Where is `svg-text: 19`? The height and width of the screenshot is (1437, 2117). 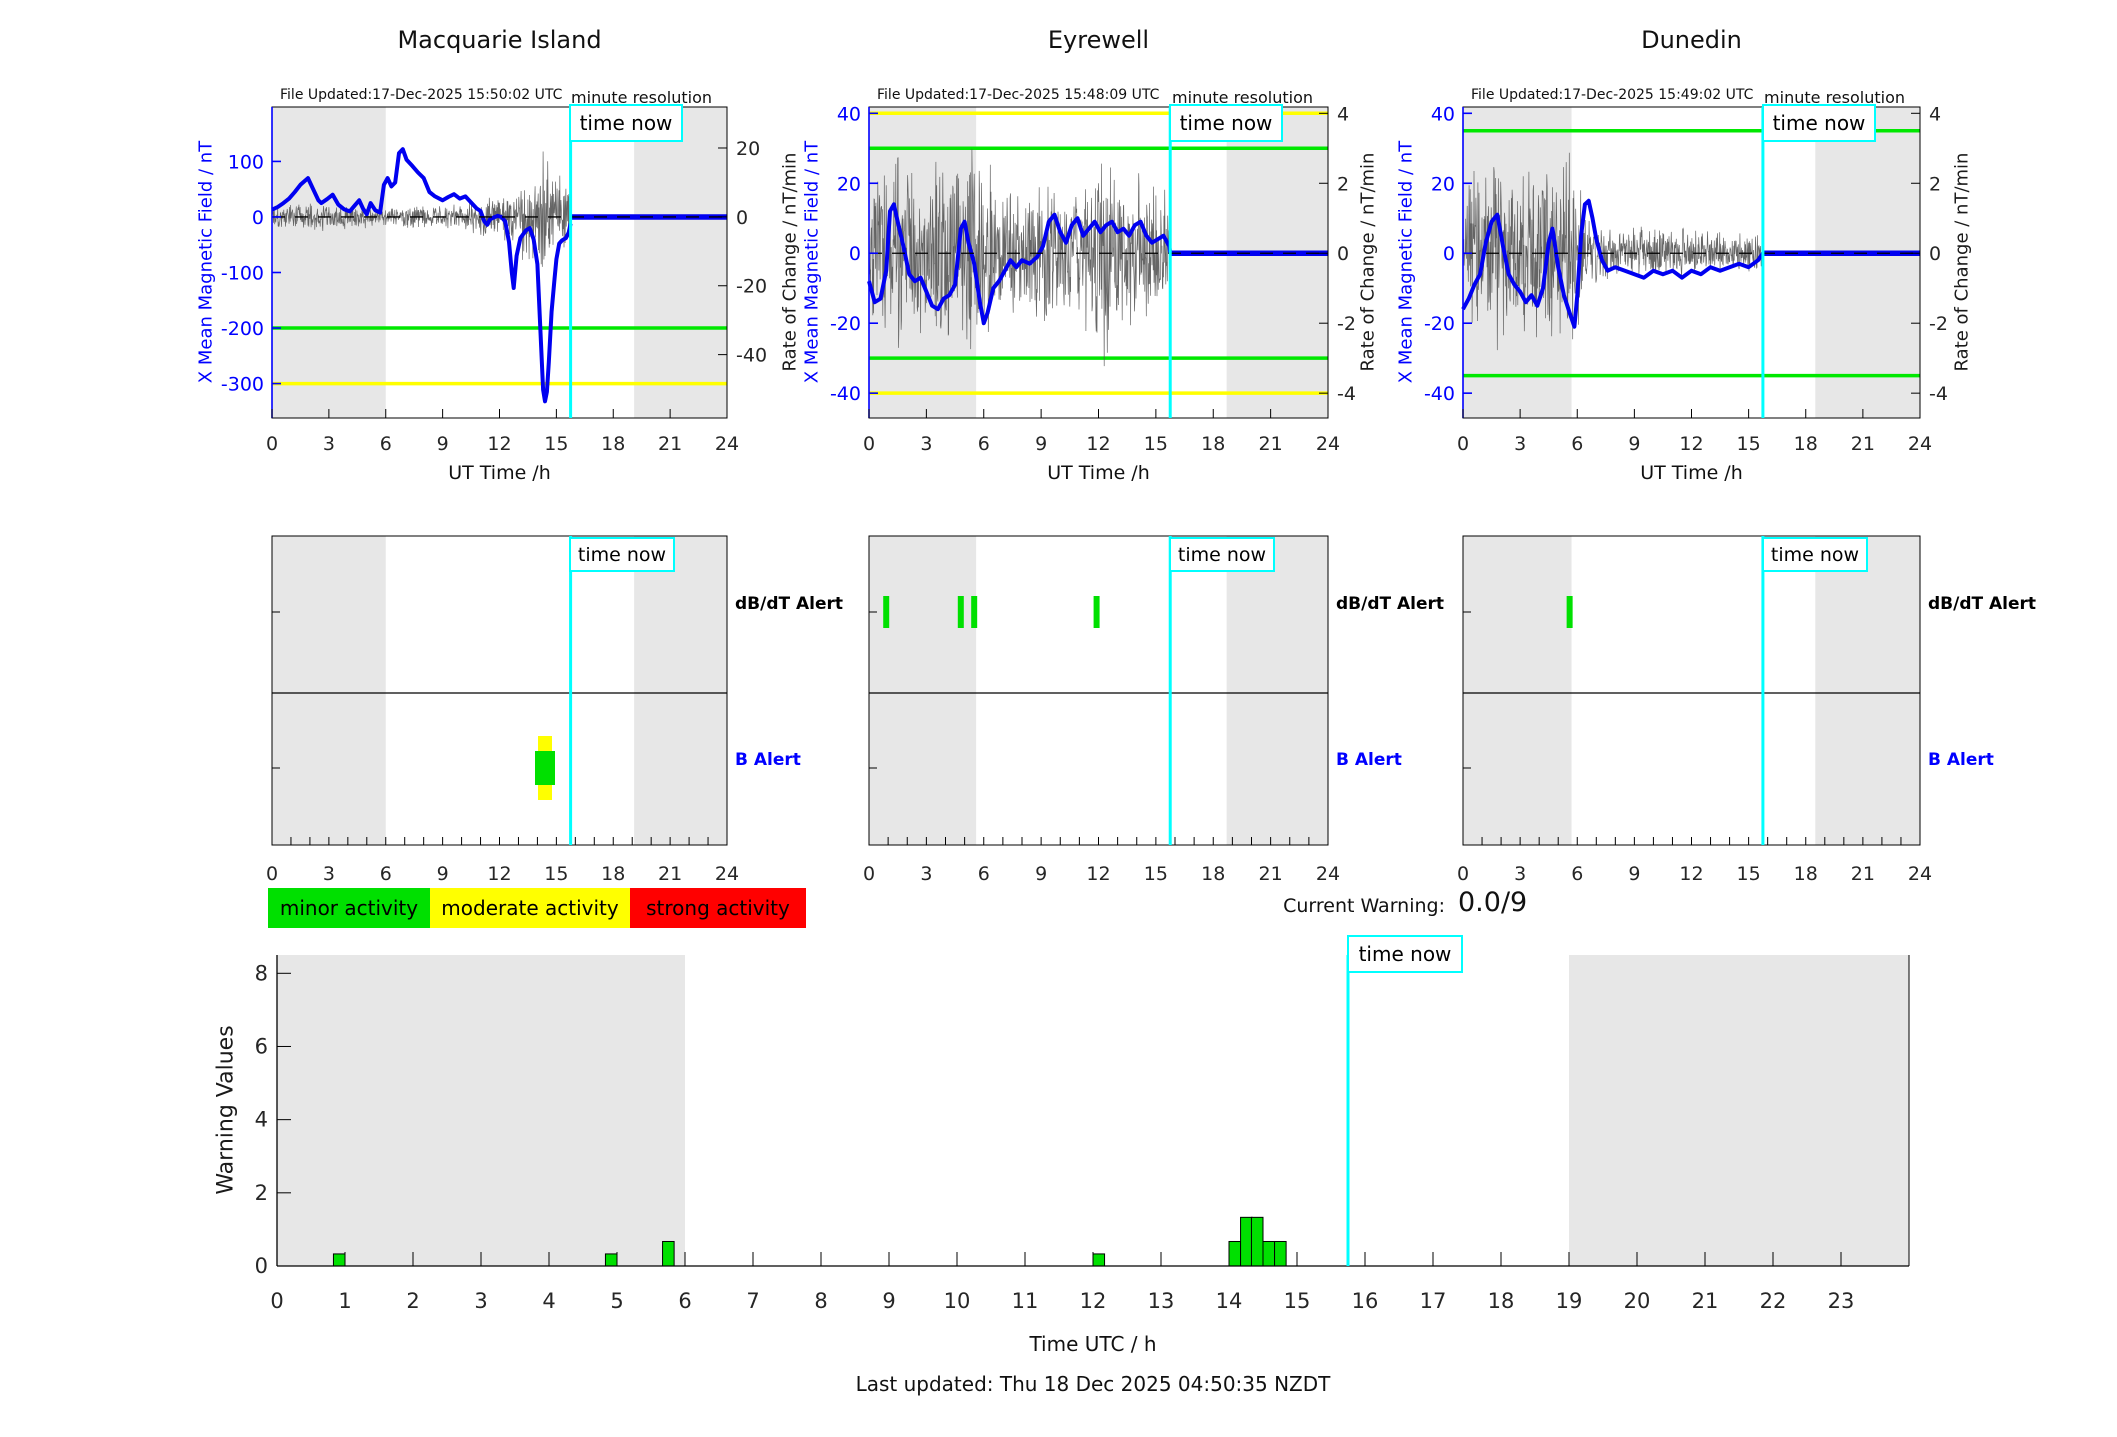
svg-text: 19 is located at coordinates (1569, 1301).